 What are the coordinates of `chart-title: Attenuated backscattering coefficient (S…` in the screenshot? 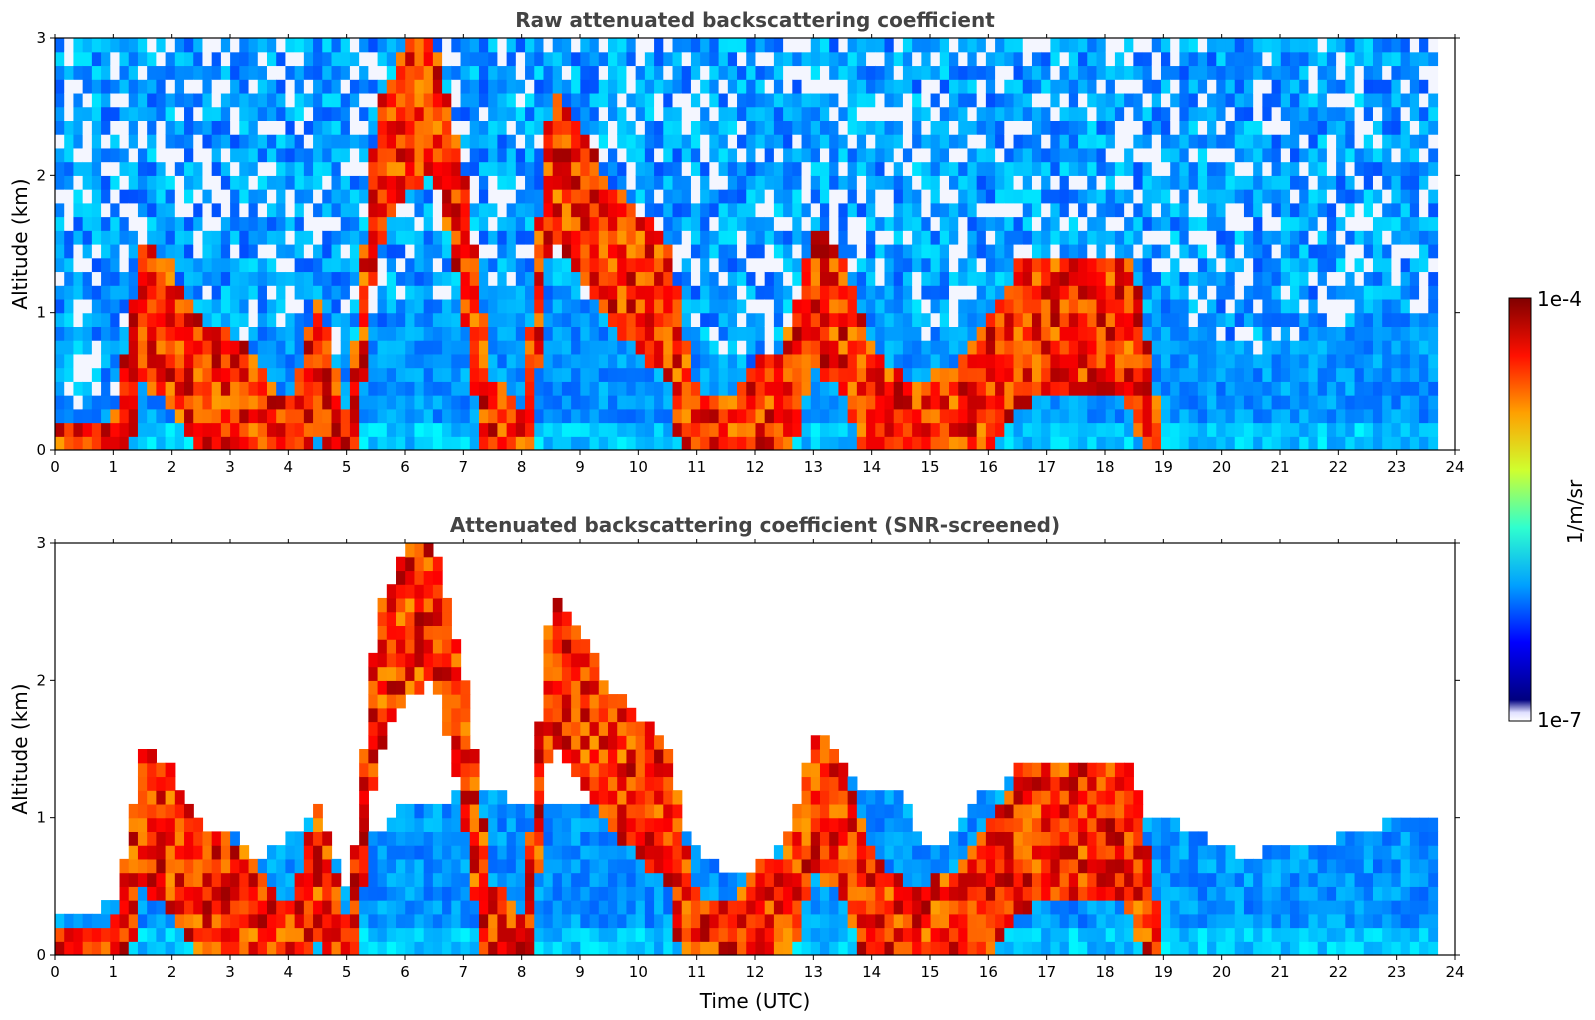 It's located at (755, 525).